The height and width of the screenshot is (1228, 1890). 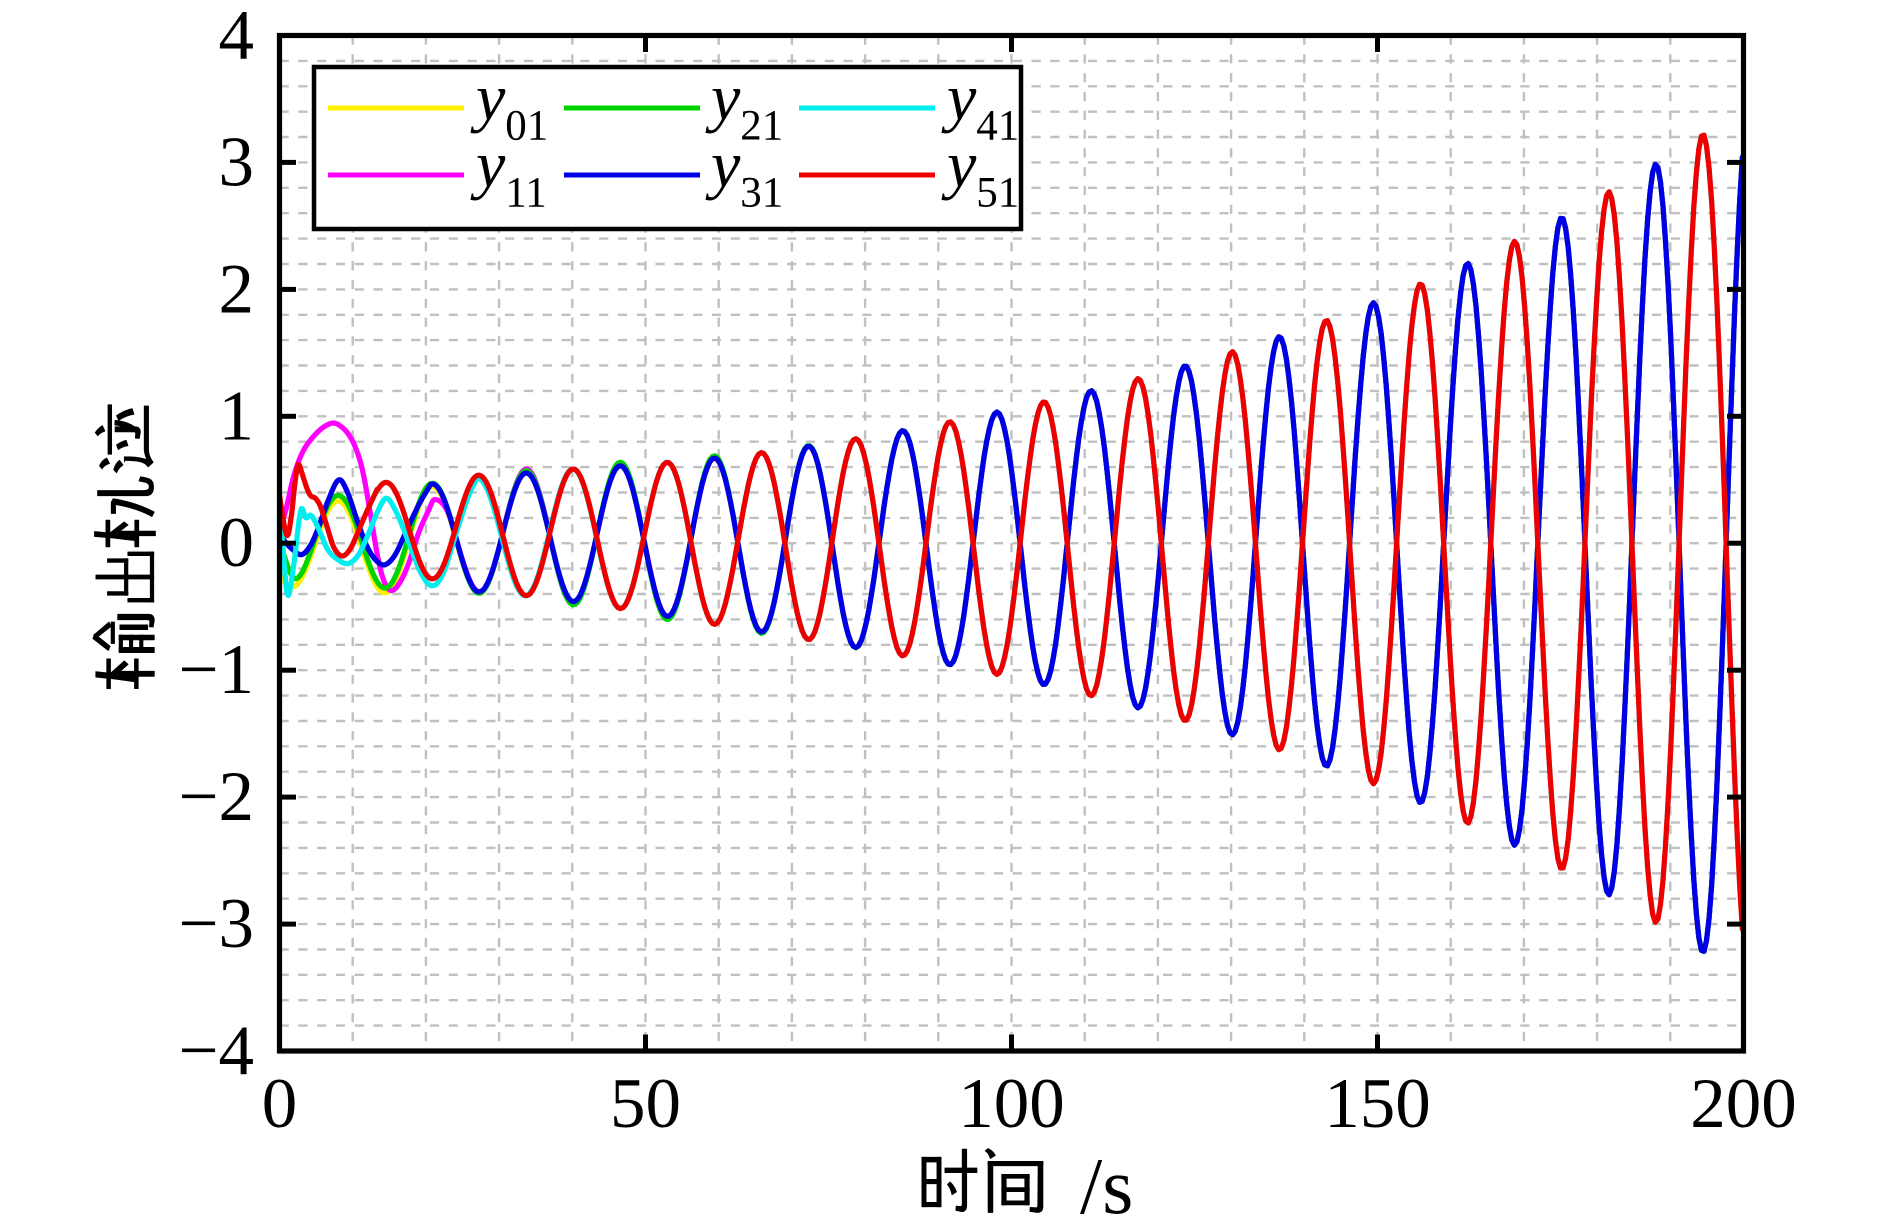 I want to click on svg-text: 3, so click(x=237, y=162).